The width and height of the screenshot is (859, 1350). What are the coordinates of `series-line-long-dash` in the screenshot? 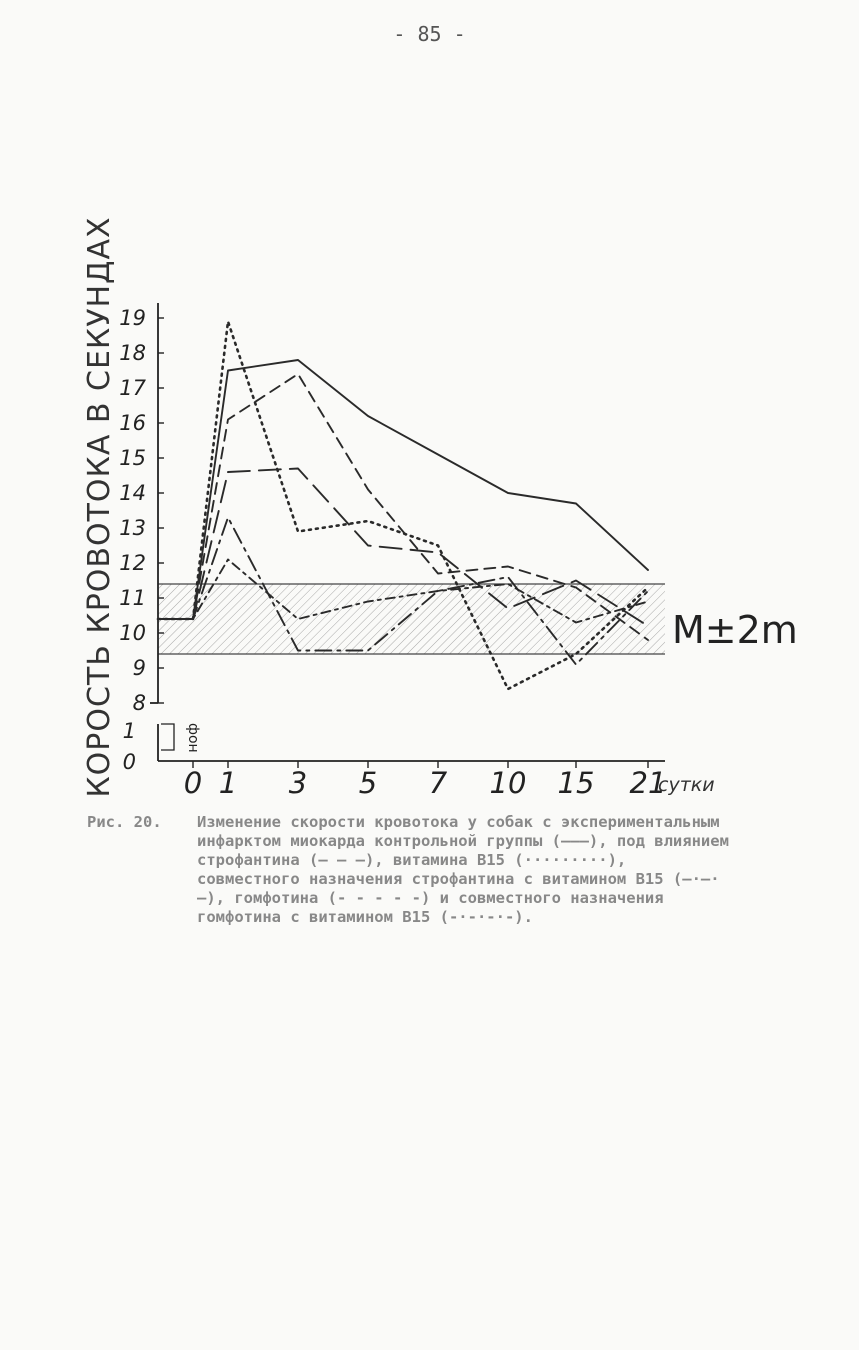 It's located at (403, 547).